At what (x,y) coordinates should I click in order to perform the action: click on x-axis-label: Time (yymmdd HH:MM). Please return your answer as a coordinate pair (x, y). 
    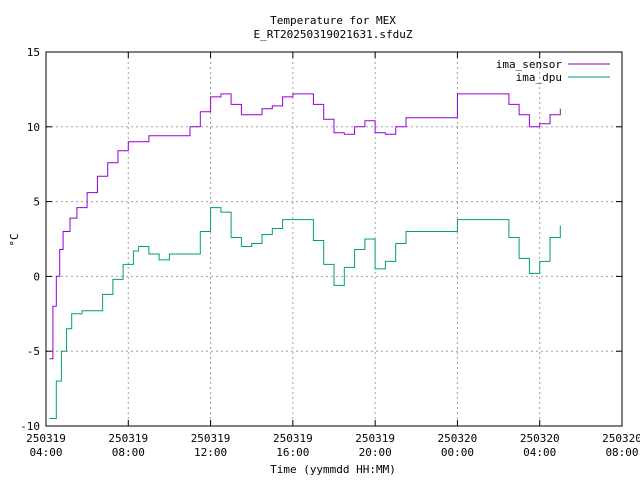
    Looking at the image, I should click on (333, 469).